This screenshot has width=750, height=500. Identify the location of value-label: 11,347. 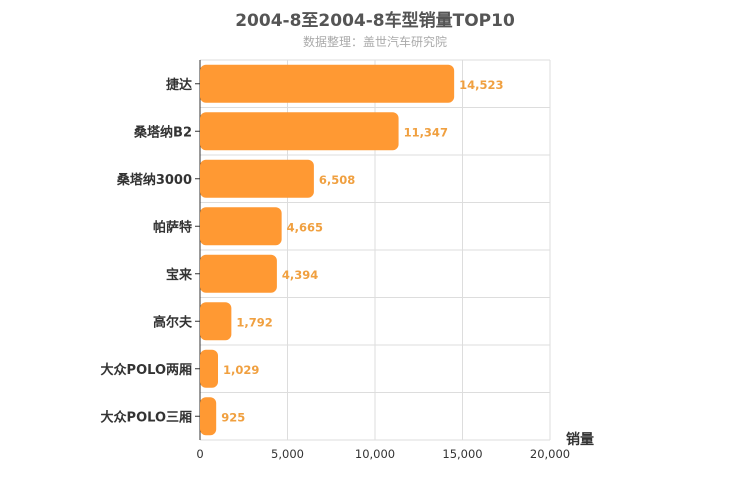
(426, 132).